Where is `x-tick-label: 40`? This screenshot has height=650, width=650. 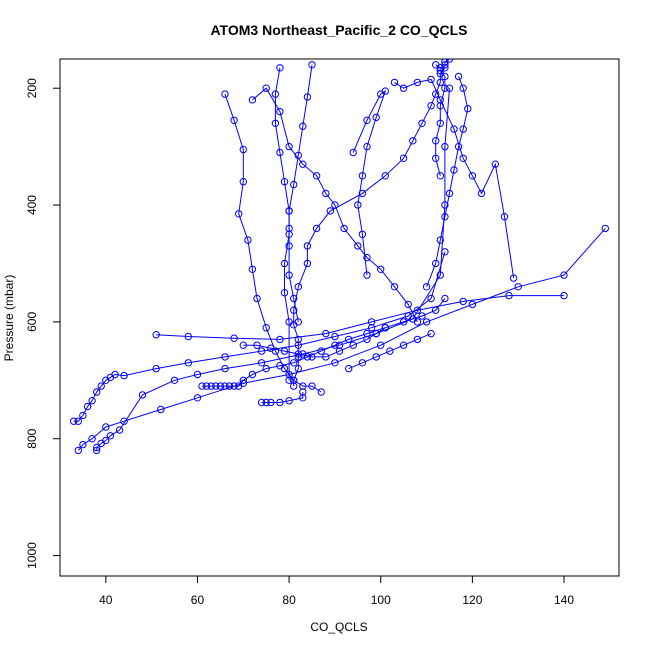
x-tick-label: 40 is located at coordinates (106, 600).